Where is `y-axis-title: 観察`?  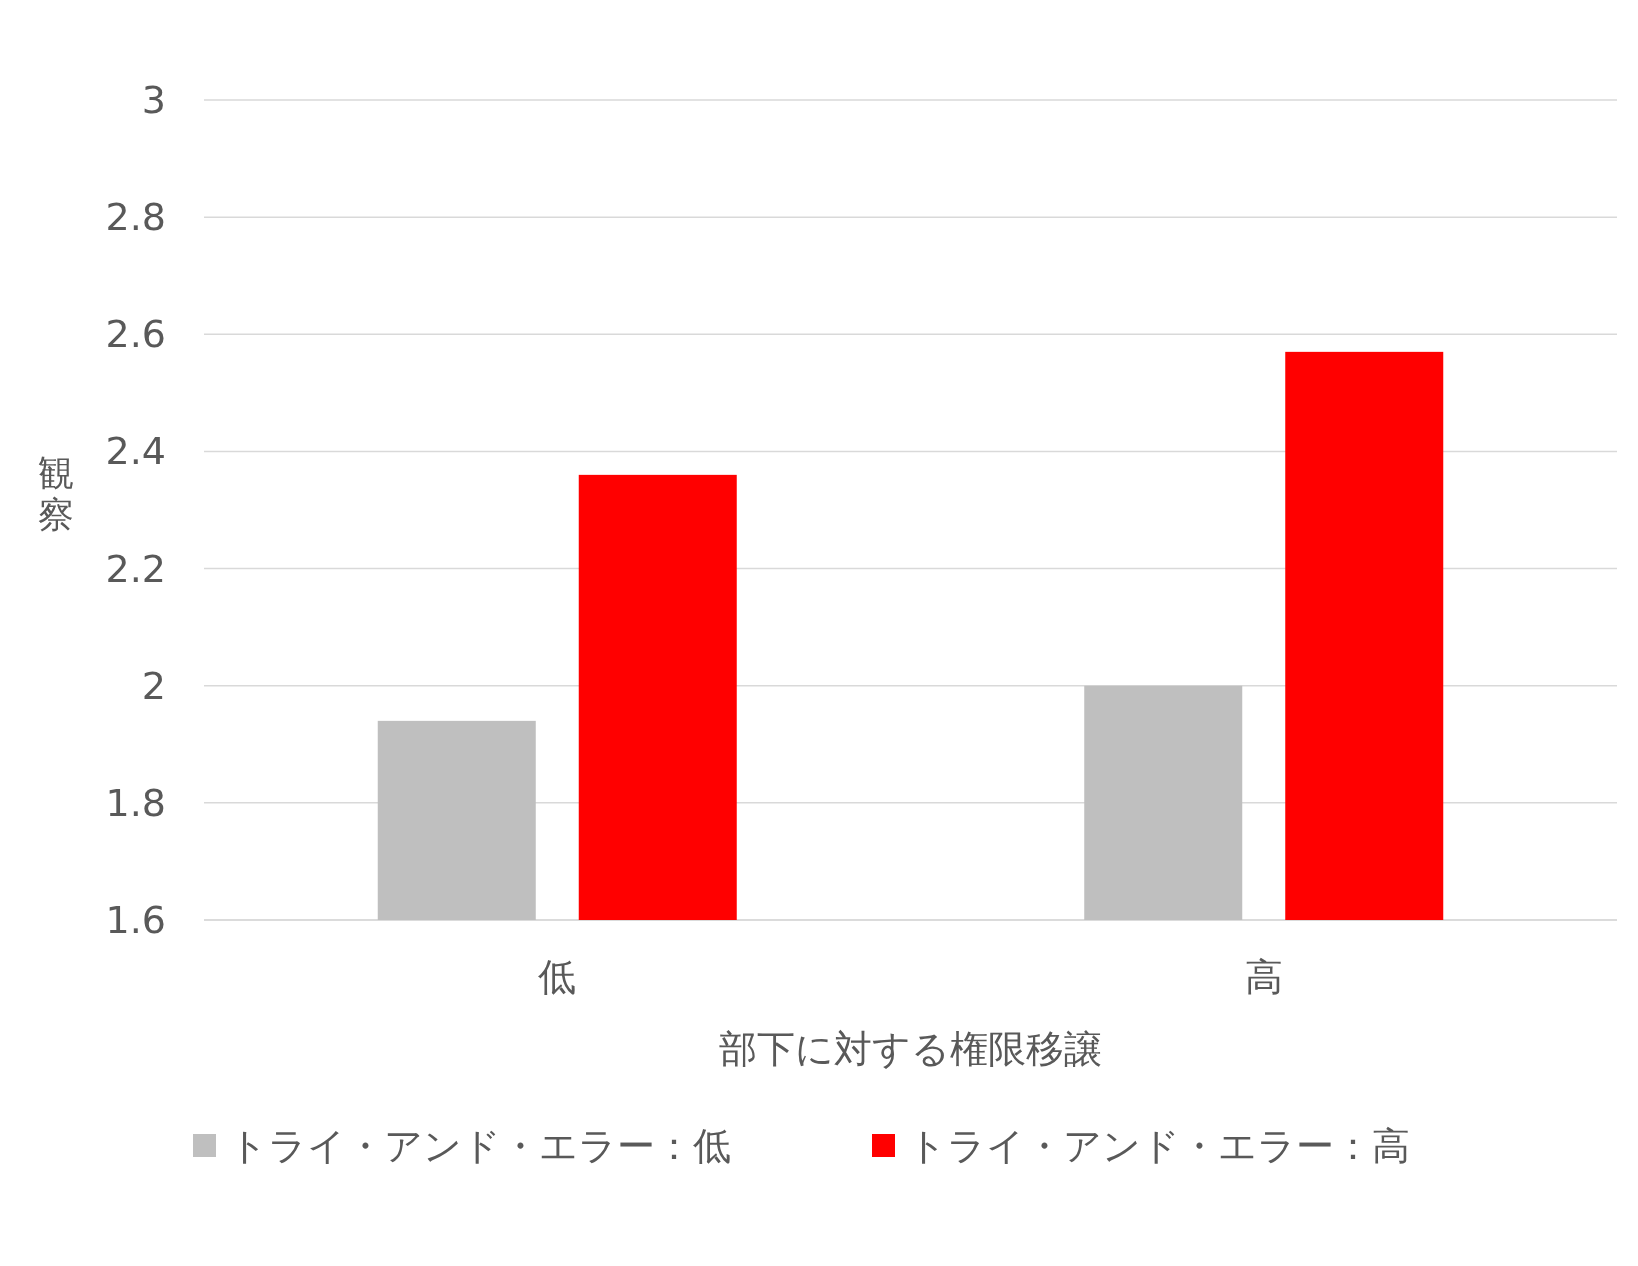
y-axis-title: 観察 is located at coordinates (56, 493).